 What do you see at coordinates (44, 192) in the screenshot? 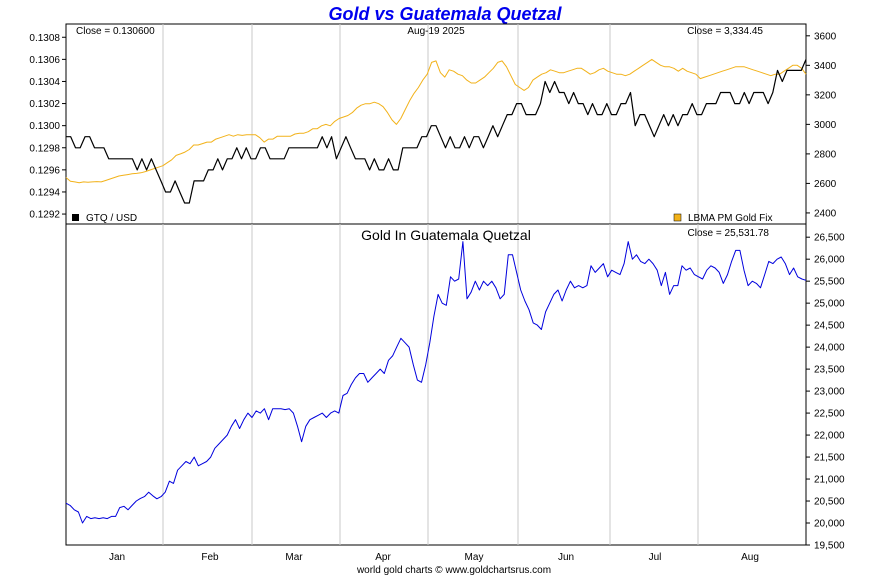
I see `top-left-tick-label: 0.1294` at bounding box center [44, 192].